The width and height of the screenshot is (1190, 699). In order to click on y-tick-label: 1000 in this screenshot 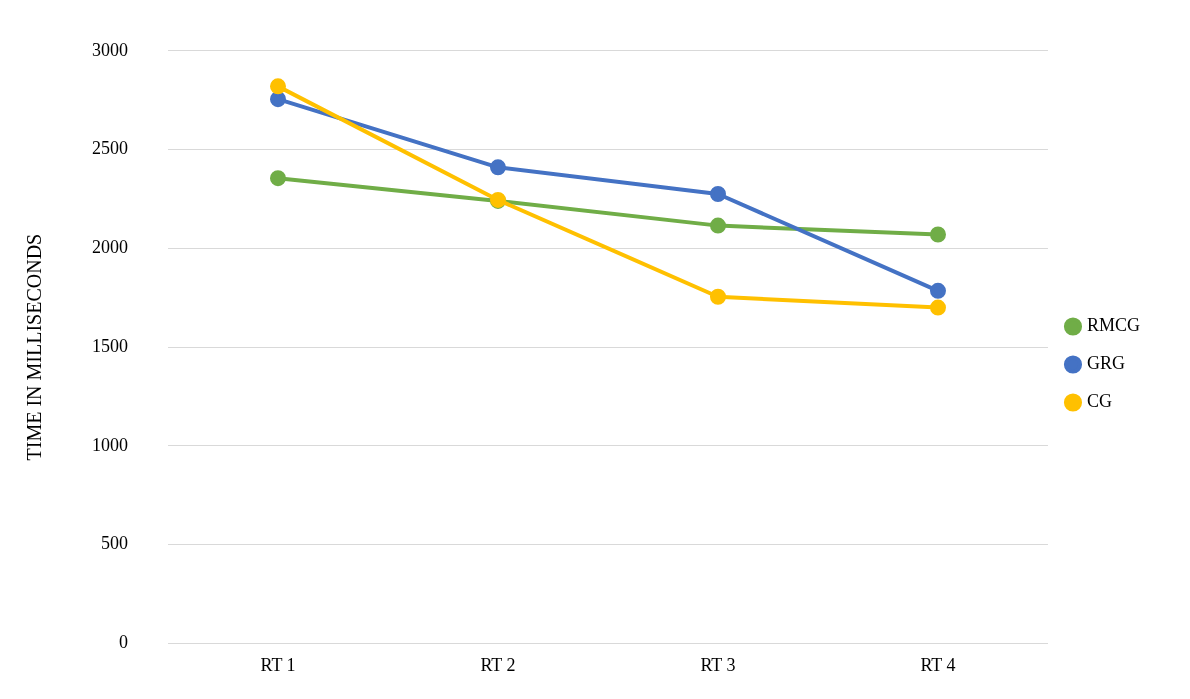, I will do `click(110, 444)`.